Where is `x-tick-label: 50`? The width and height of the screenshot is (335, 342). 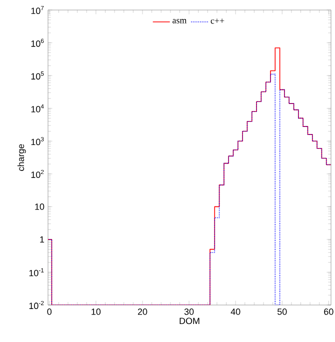 x-tick-label: 50 is located at coordinates (282, 311).